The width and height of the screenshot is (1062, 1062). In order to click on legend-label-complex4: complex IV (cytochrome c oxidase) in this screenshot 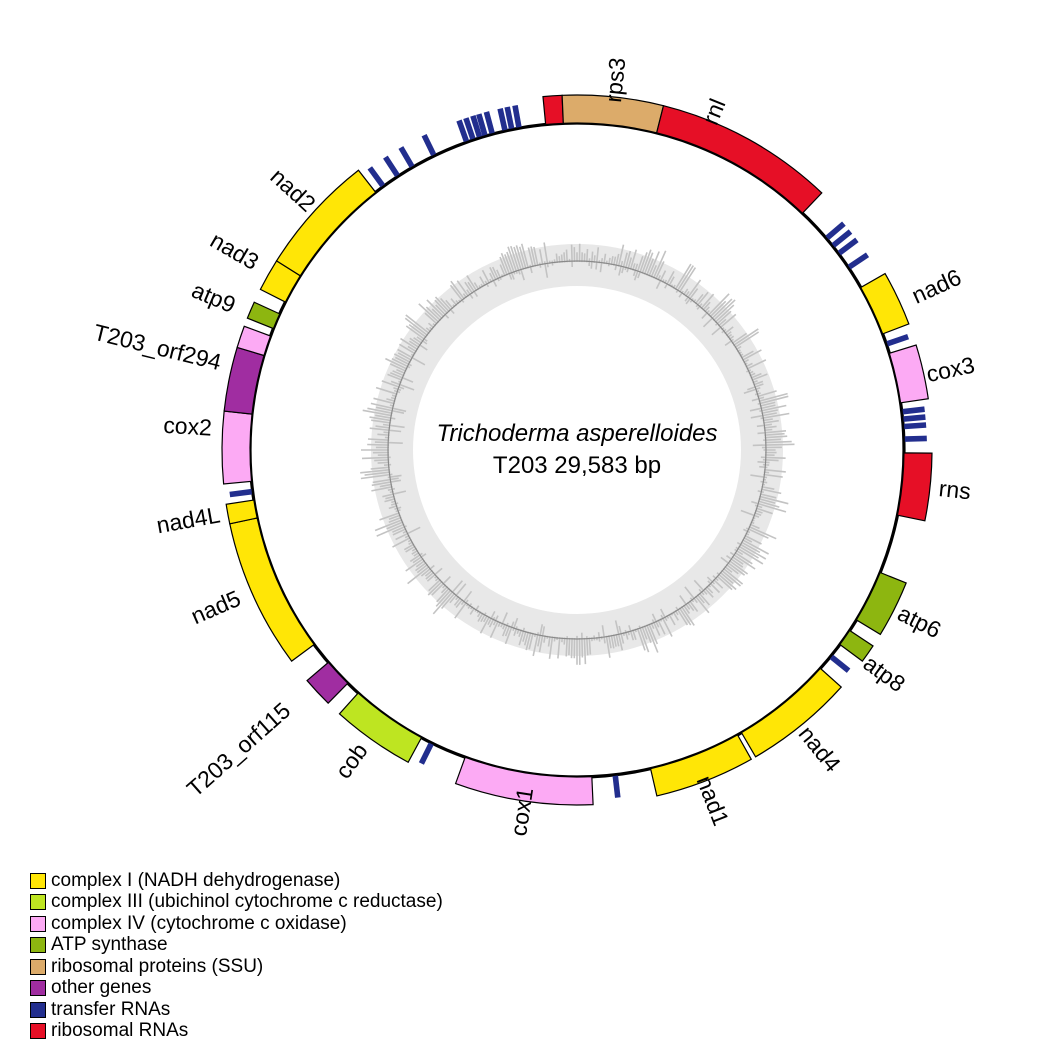, I will do `click(199, 923)`.